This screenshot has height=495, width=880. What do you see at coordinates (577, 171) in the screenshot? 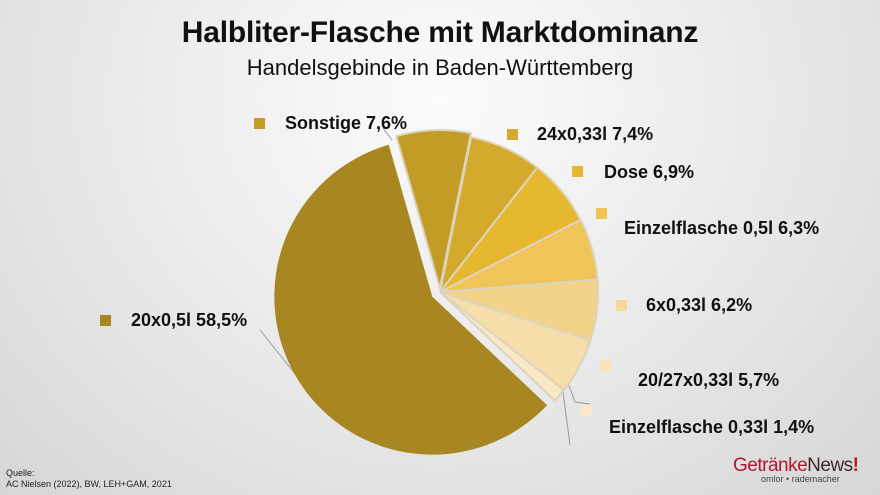
I see `legend-swatch-dose` at bounding box center [577, 171].